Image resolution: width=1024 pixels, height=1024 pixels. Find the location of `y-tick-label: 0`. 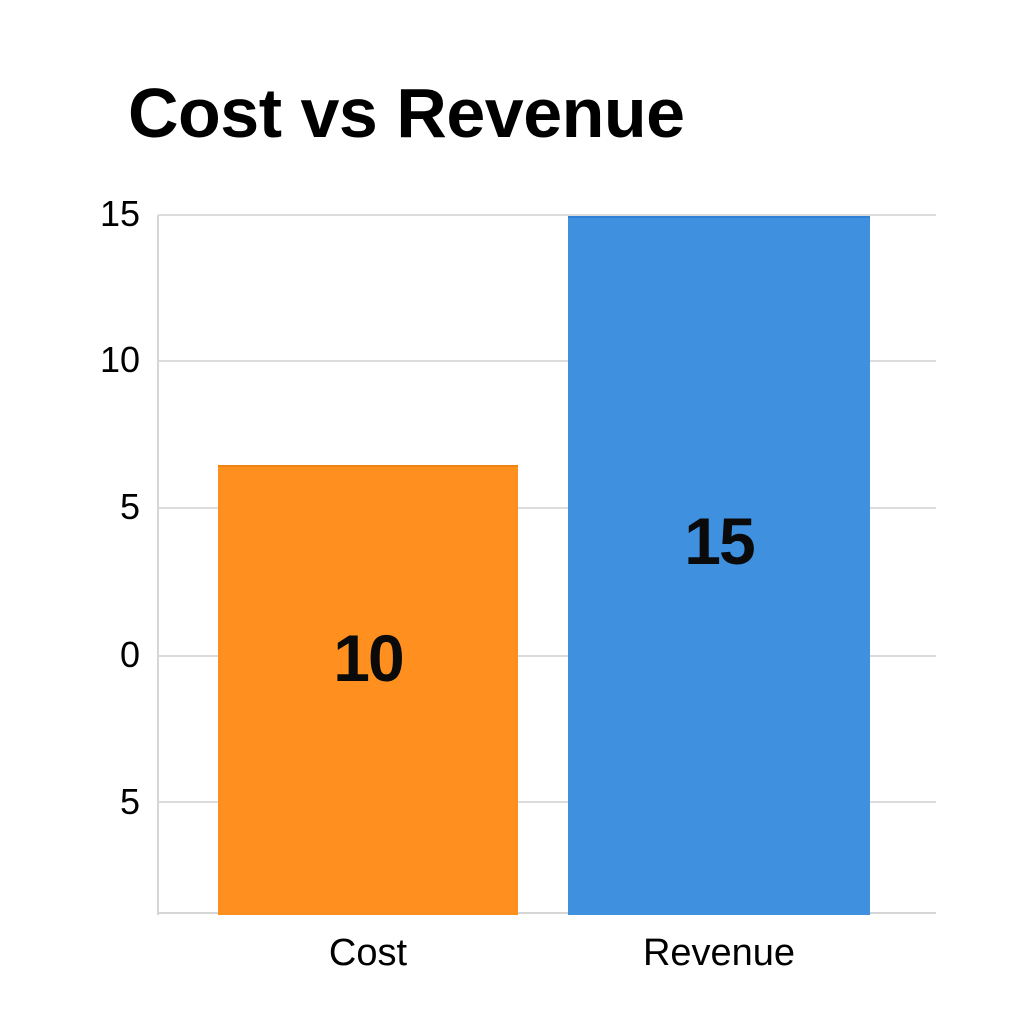

y-tick-label: 0 is located at coordinates (129, 654).